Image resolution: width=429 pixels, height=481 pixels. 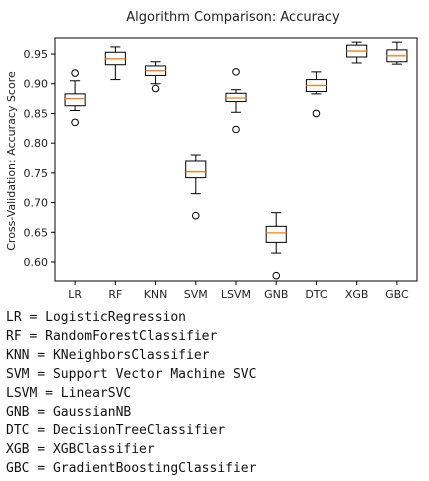 What do you see at coordinates (276, 246) in the screenshot?
I see `box-gnb` at bounding box center [276, 246].